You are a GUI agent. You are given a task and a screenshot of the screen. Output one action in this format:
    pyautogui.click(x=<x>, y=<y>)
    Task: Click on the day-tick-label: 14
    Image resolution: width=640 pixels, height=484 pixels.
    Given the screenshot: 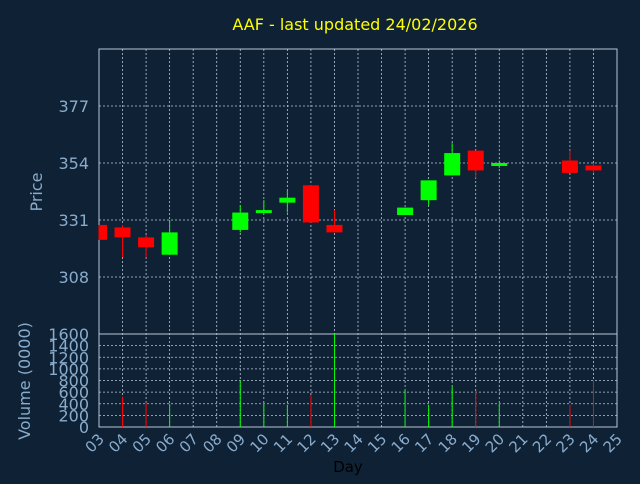 What is the action you would take?
    pyautogui.click(x=354, y=443)
    